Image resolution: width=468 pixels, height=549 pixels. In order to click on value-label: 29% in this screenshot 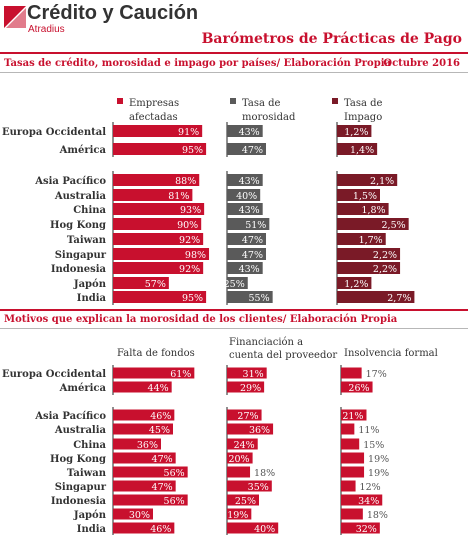, I will do `click(250, 388)`.